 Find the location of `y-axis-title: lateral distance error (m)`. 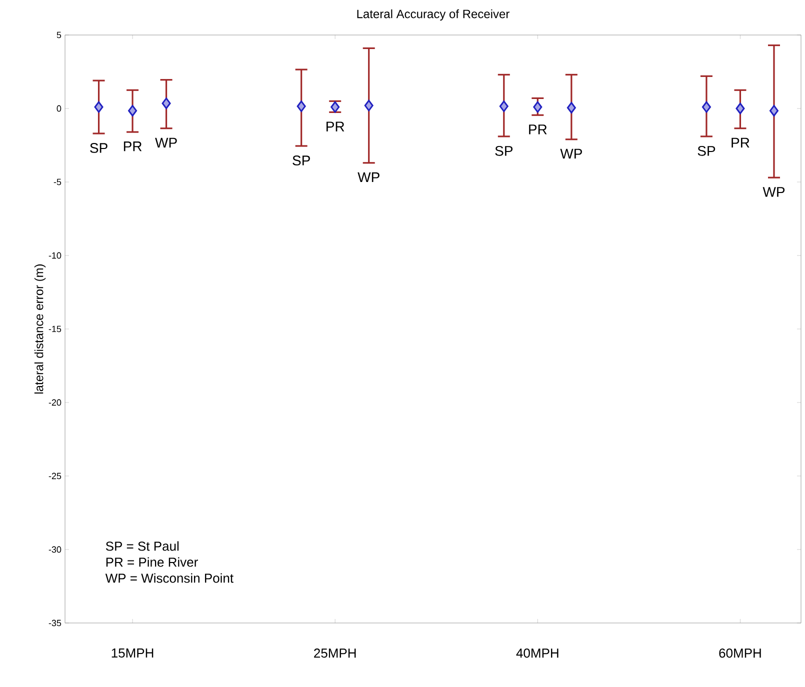

y-axis-title: lateral distance error (m) is located at coordinates (40, 329).